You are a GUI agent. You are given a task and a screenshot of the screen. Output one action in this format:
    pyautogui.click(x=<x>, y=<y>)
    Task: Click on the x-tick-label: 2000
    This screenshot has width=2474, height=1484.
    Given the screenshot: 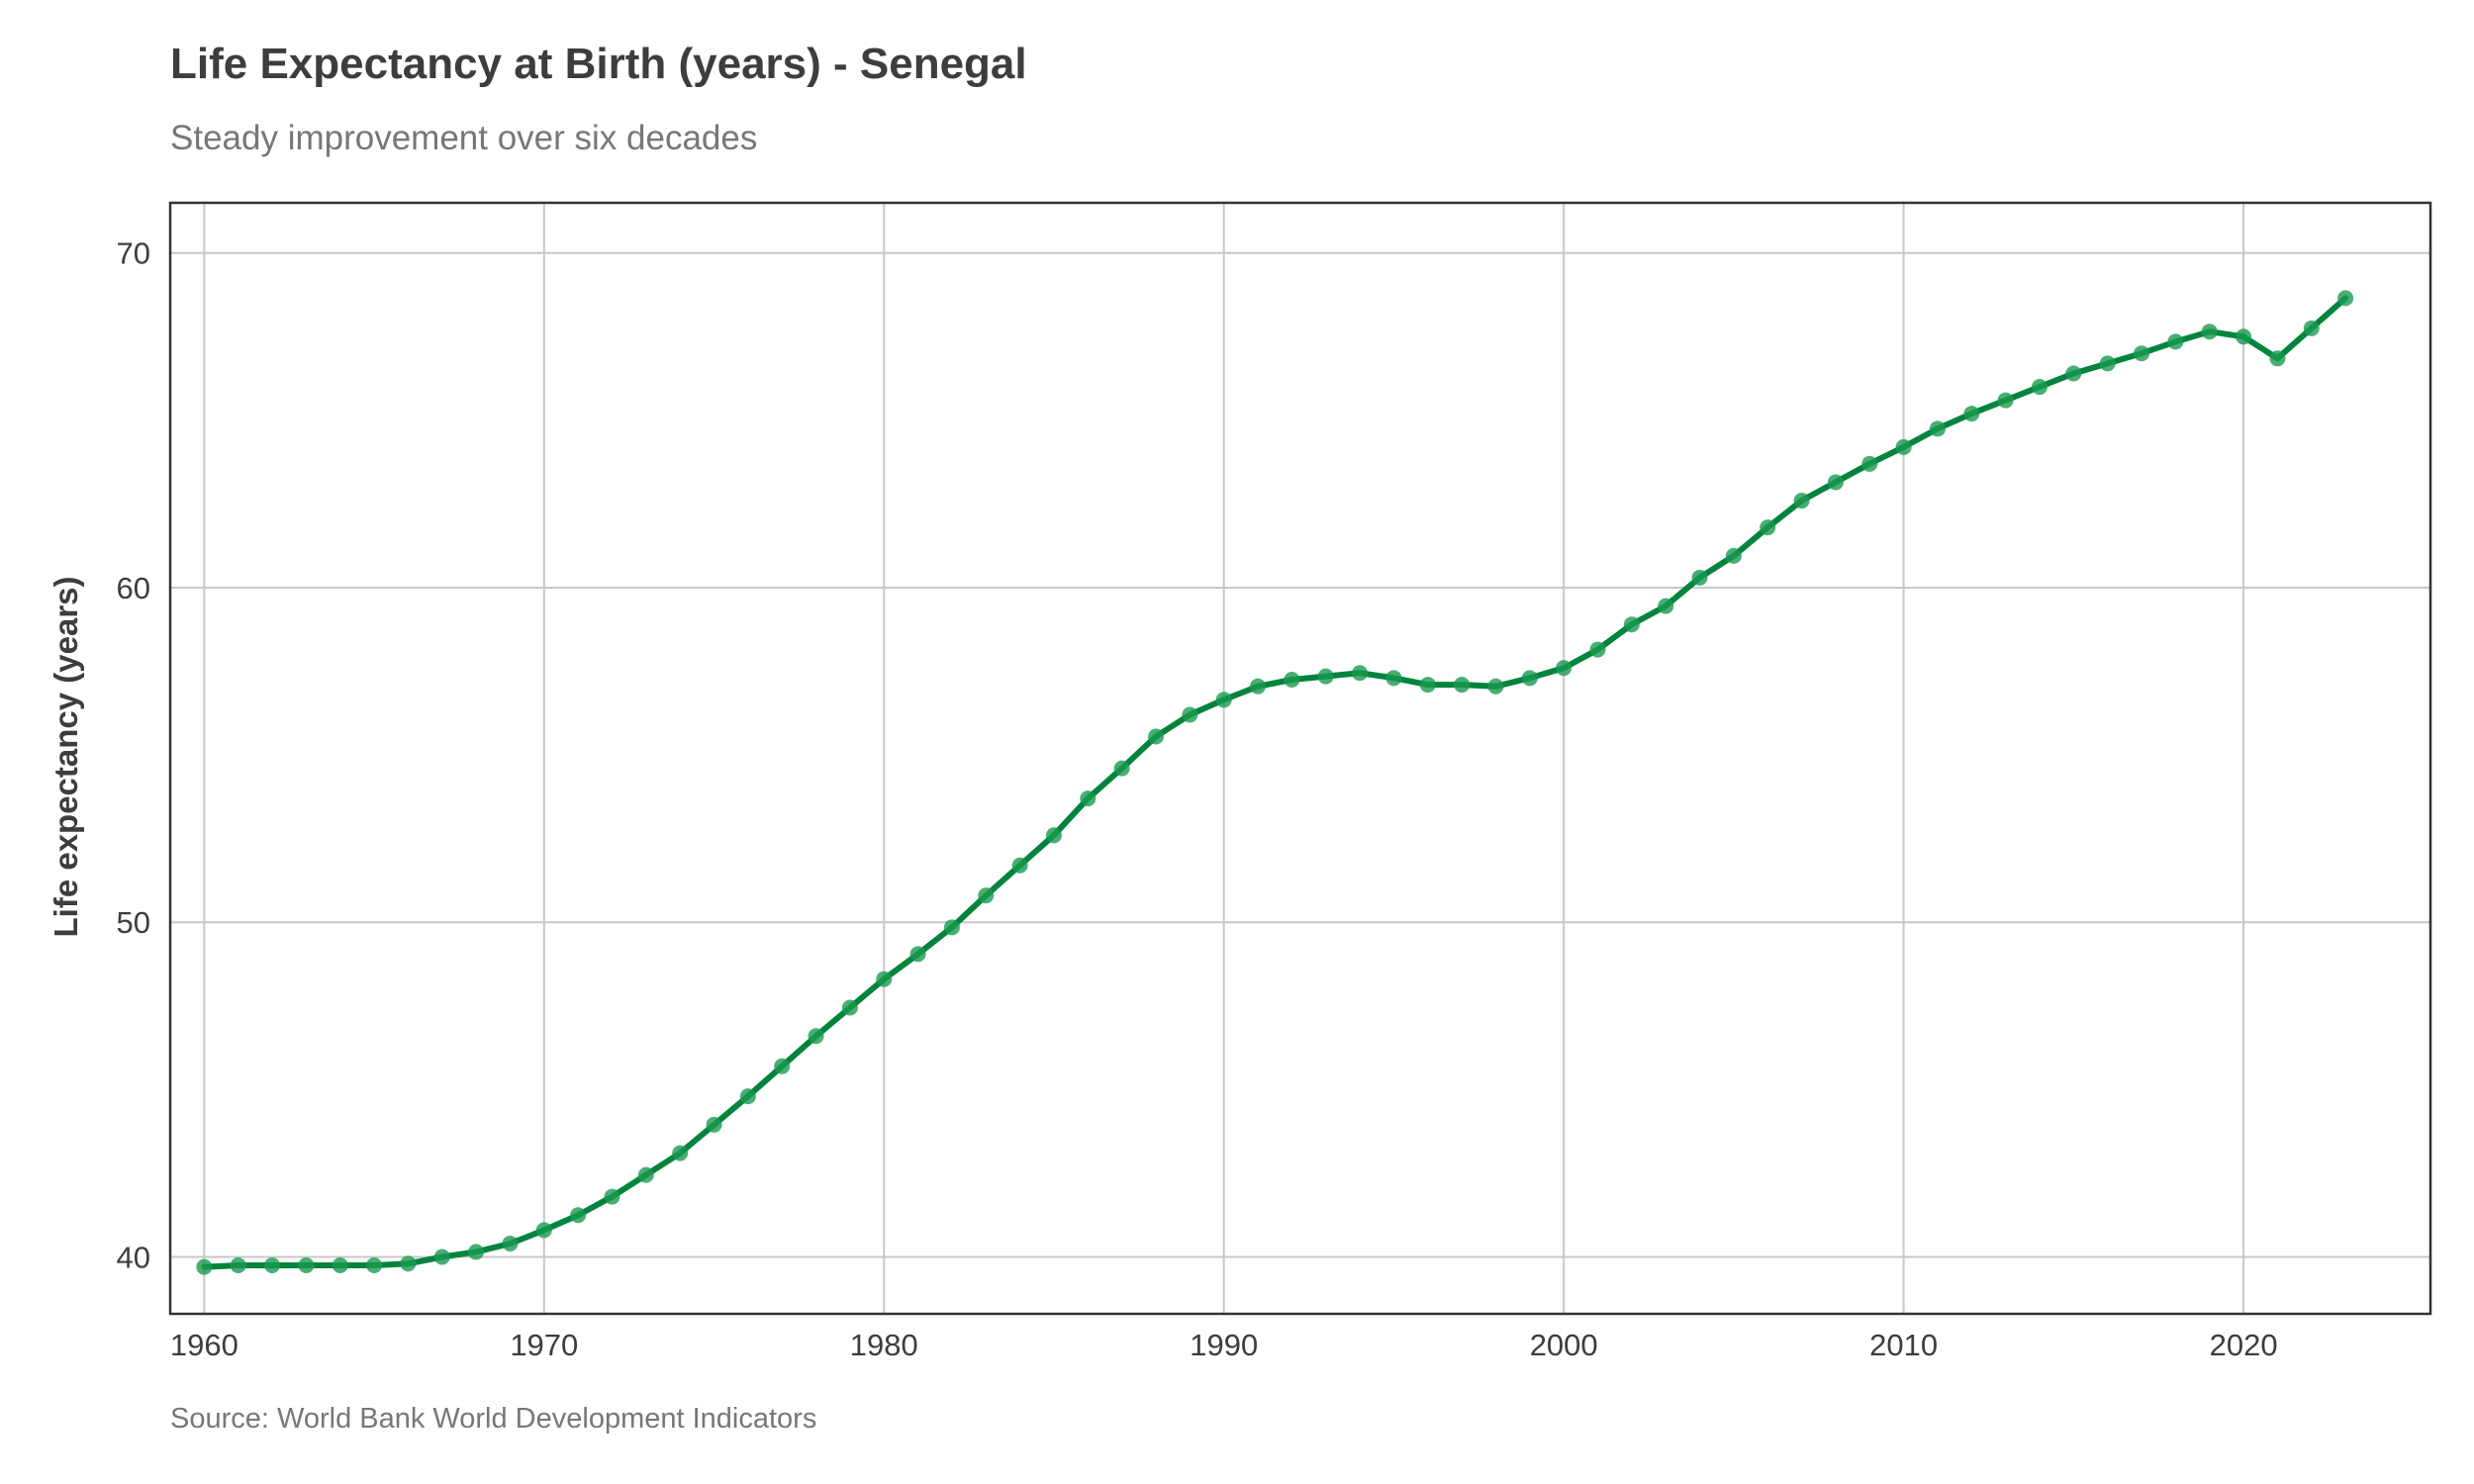 What is the action you would take?
    pyautogui.click(x=1564, y=1345)
    